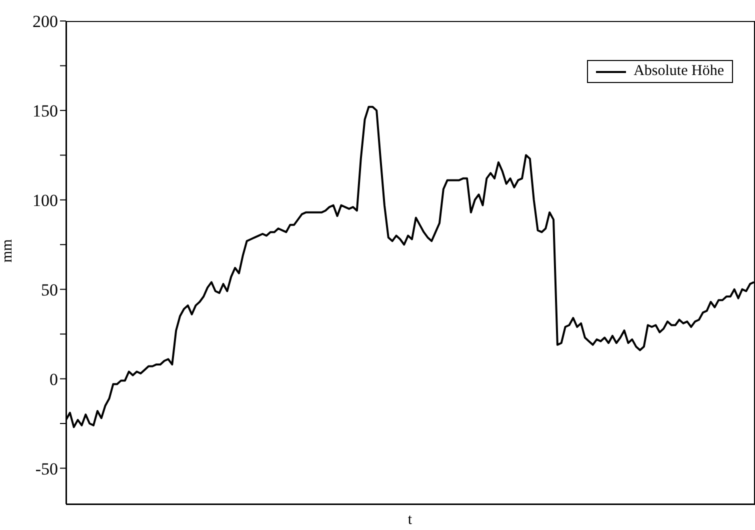 Image resolution: width=755 pixels, height=530 pixels. What do you see at coordinates (45, 110) in the screenshot?
I see `y-tick-label: 150` at bounding box center [45, 110].